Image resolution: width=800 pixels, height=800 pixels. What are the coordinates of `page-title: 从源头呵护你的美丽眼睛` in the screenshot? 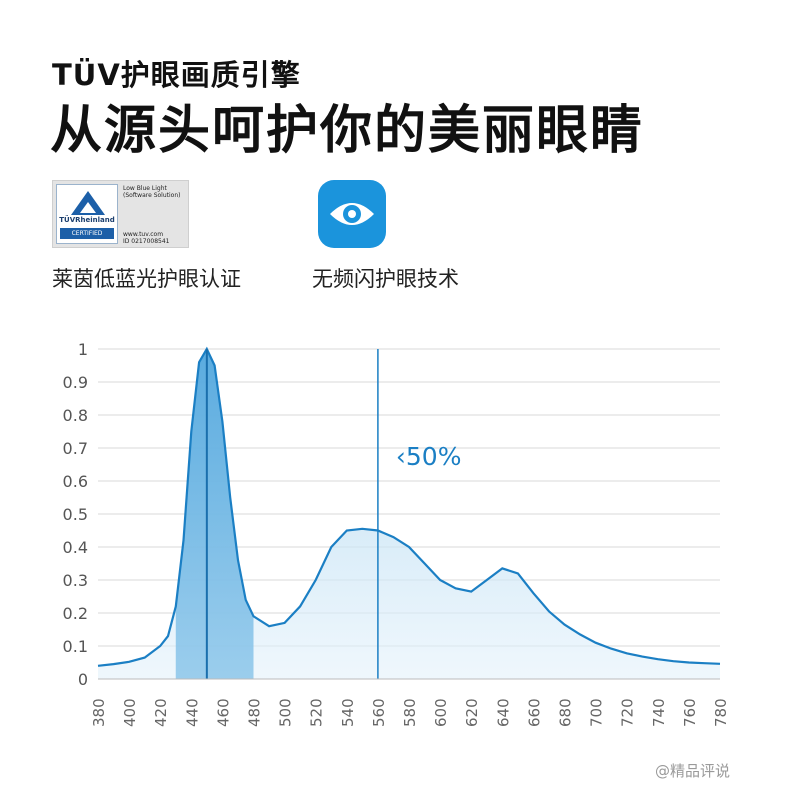 It's located at (347, 131).